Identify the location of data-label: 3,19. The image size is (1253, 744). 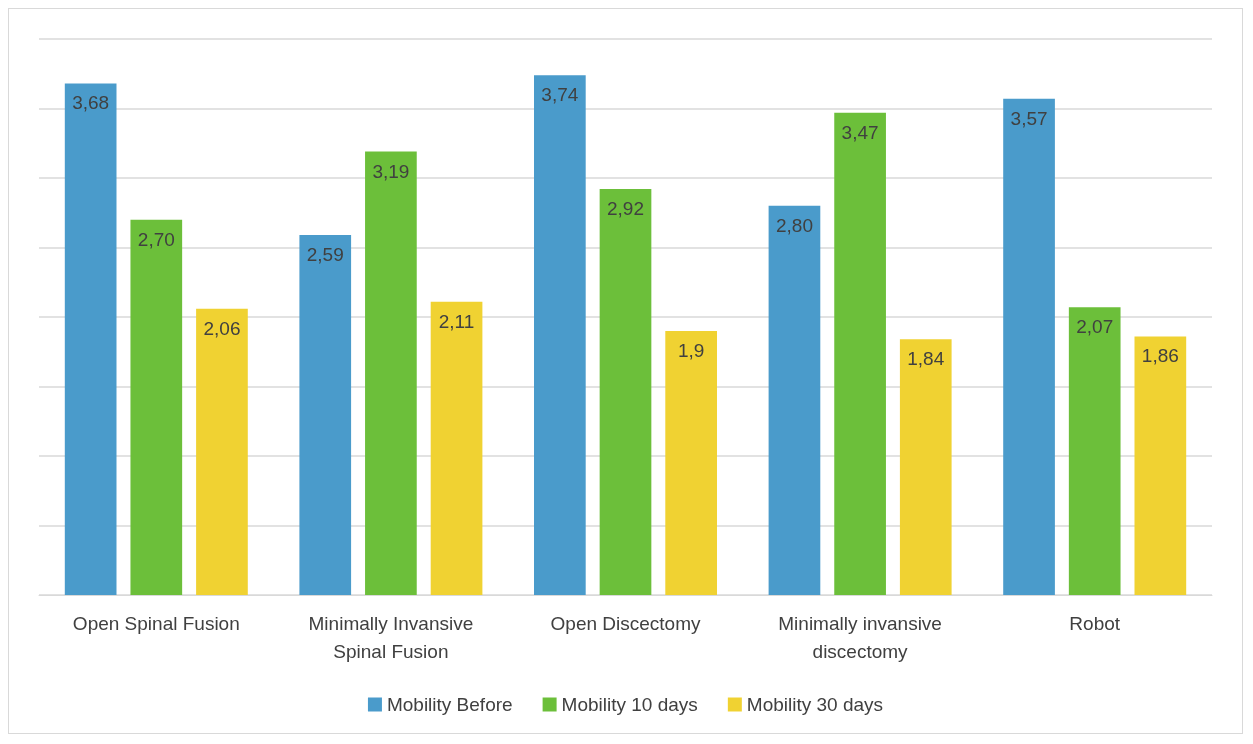
(391, 171).